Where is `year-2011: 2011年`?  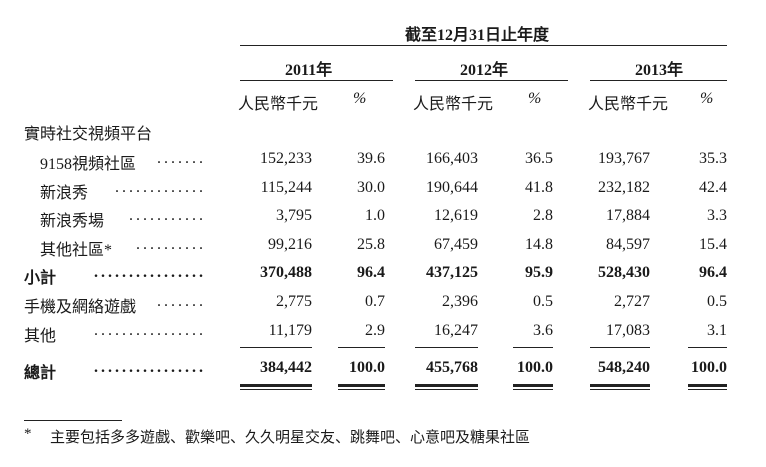
year-2011: 2011年 is located at coordinates (309, 70).